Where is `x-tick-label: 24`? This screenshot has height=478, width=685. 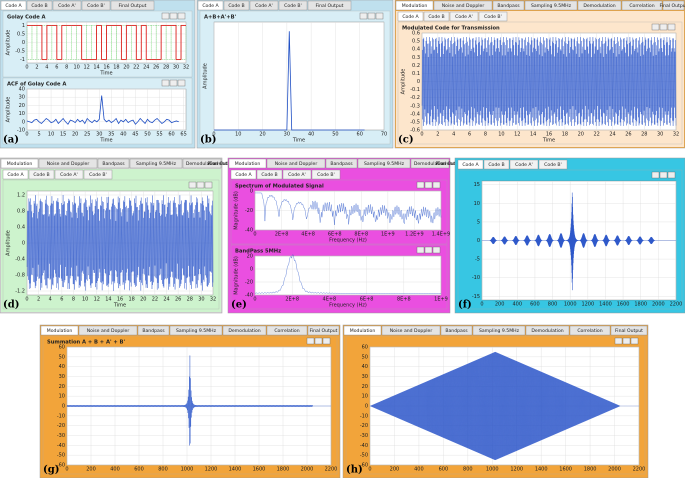 x-tick-label: 24 is located at coordinates (146, 68).